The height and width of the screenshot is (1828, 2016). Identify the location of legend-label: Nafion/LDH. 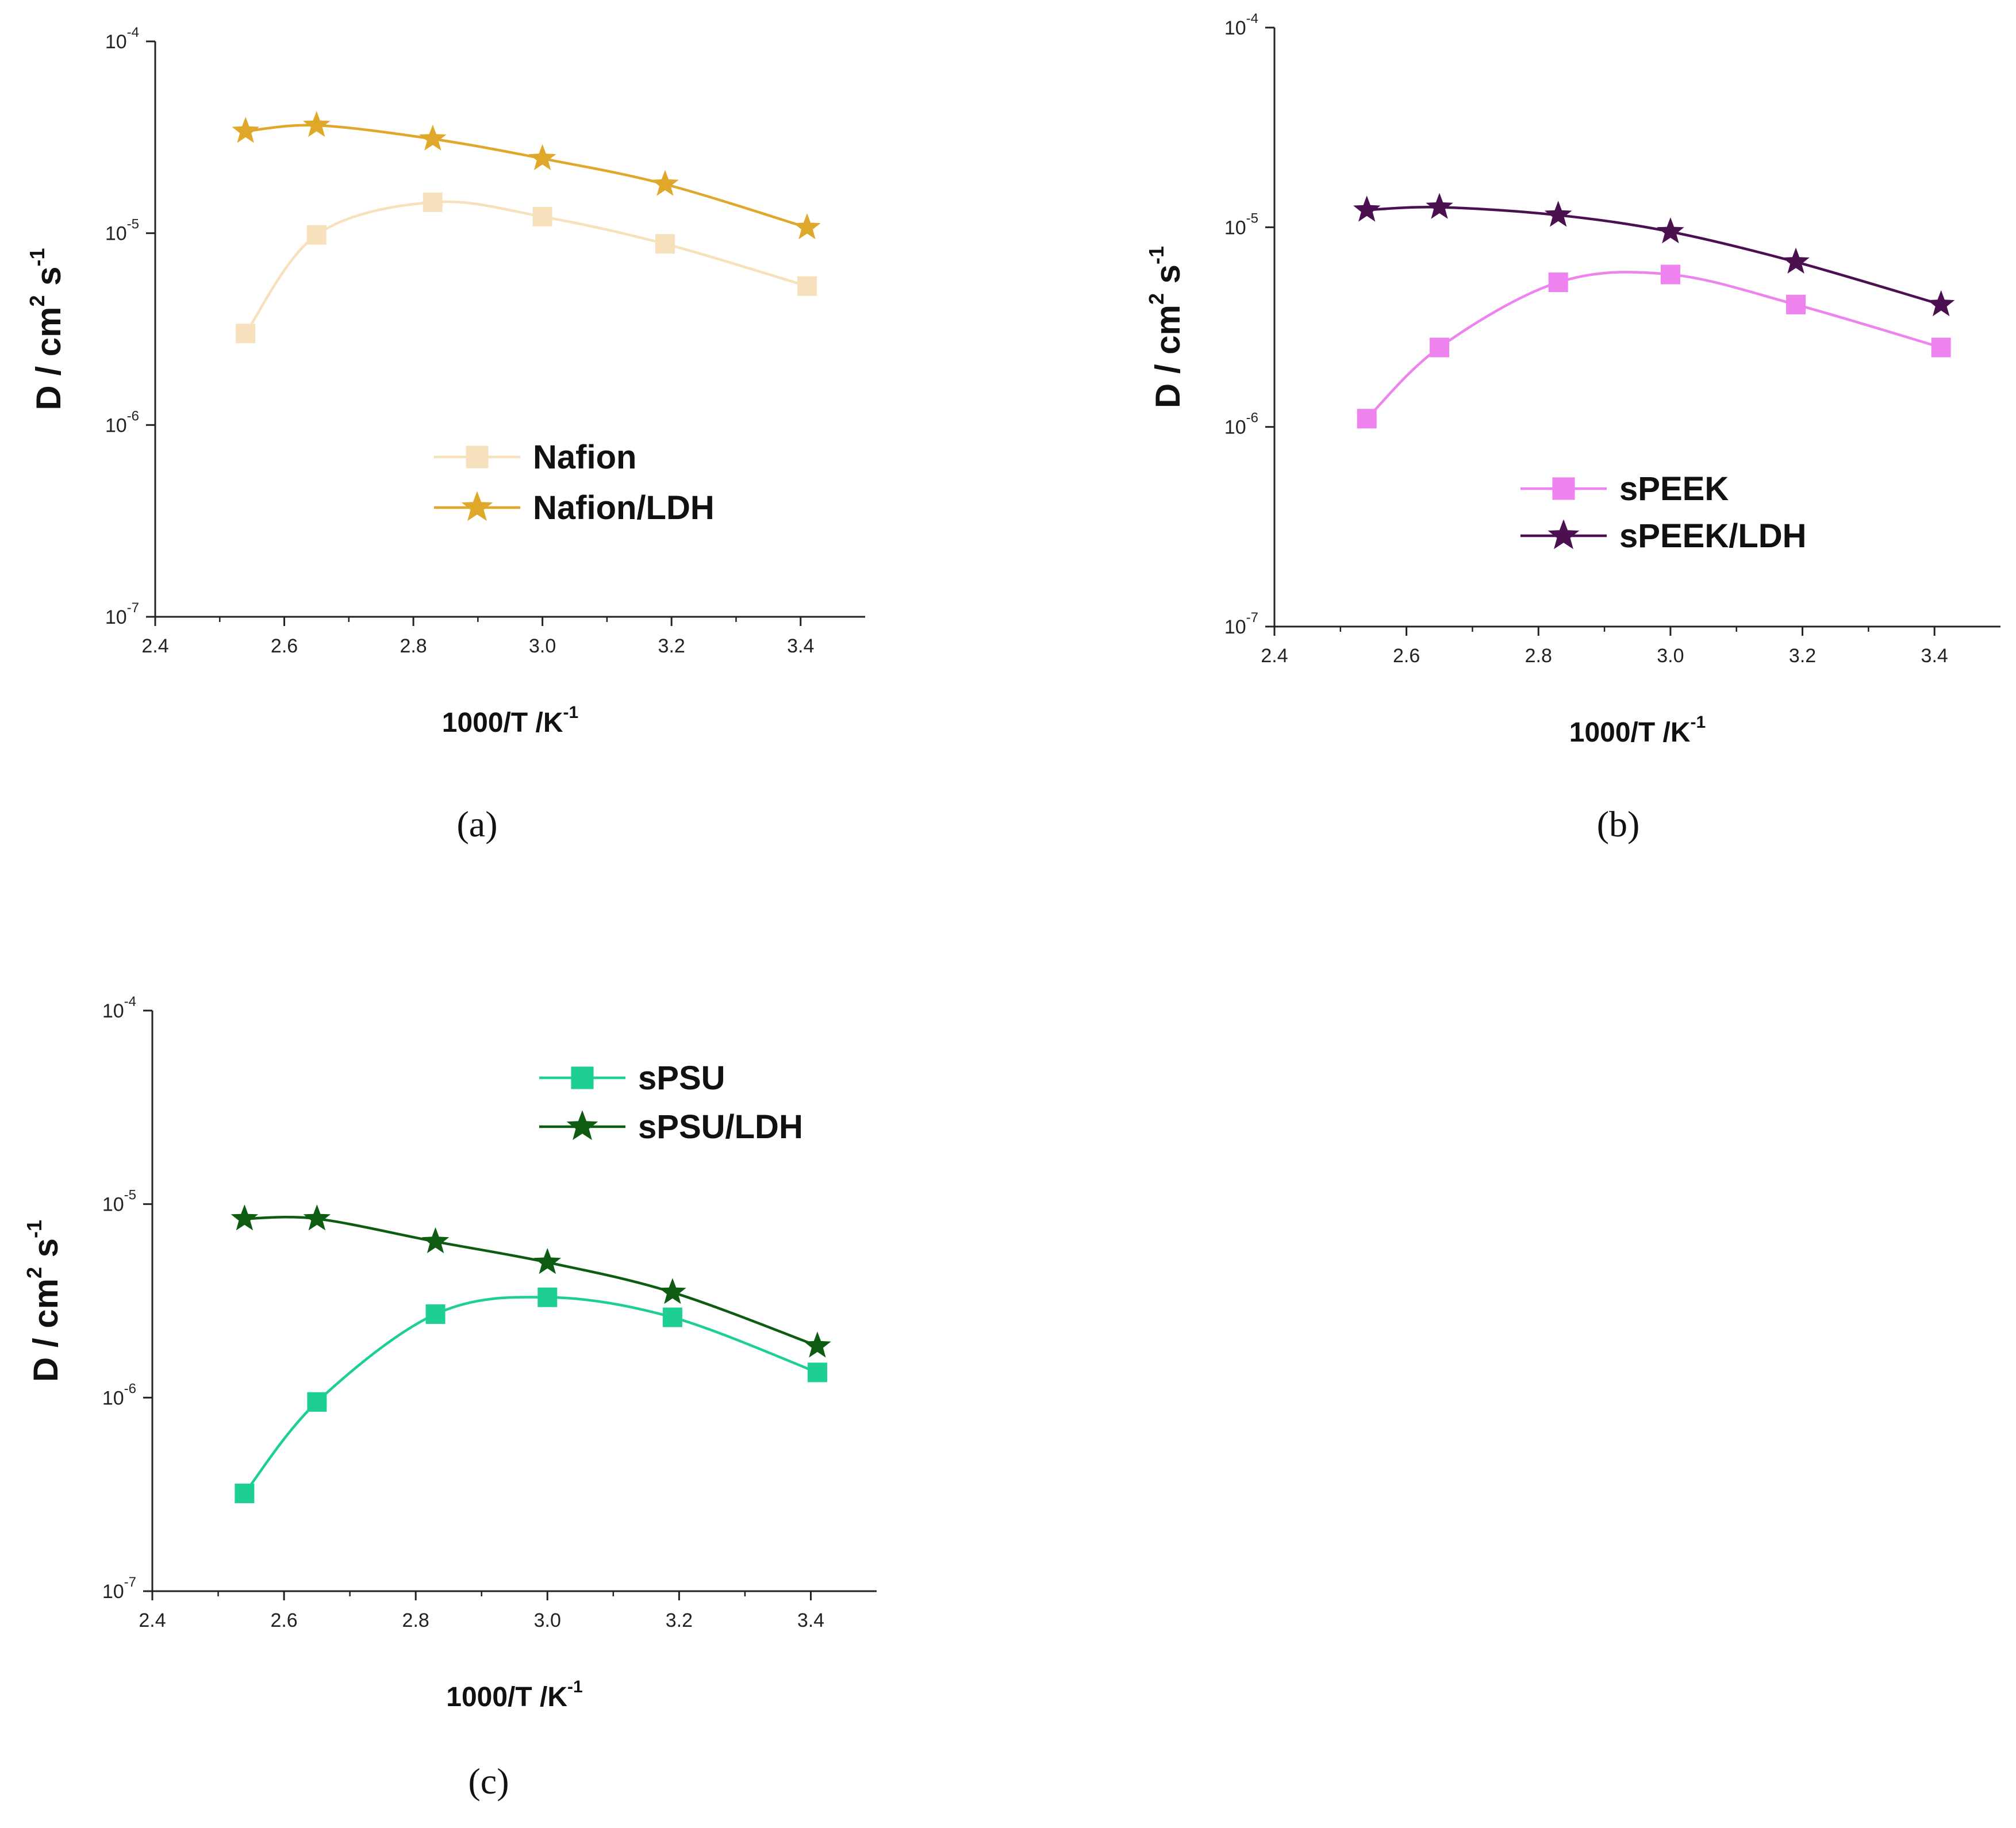
(624, 508).